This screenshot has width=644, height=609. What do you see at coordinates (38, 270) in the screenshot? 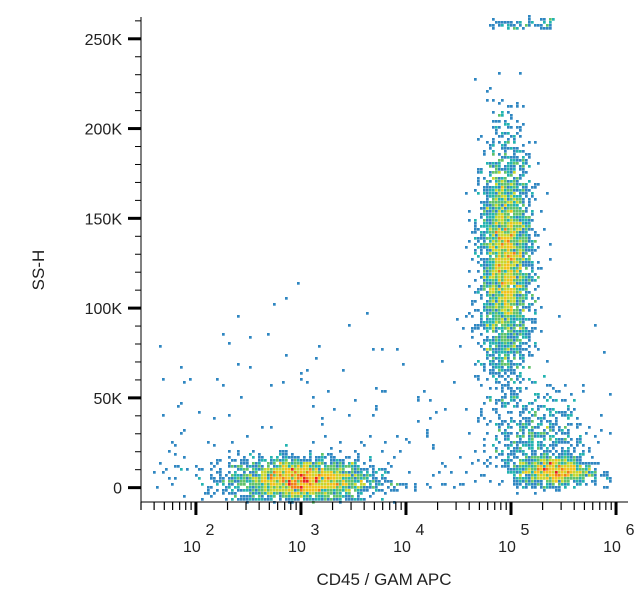
I see `y-axis-label: SS-H` at bounding box center [38, 270].